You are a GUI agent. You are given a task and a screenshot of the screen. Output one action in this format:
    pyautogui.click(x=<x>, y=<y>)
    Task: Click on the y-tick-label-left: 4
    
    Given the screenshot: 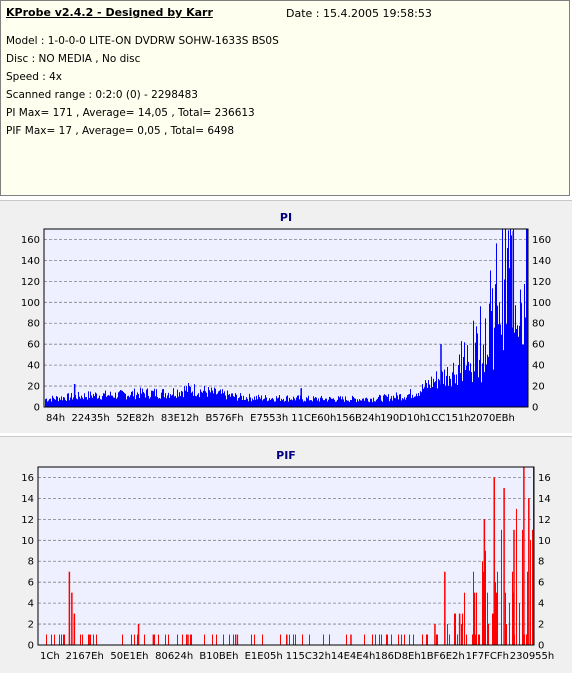 What is the action you would take?
    pyautogui.click(x=31, y=604)
    